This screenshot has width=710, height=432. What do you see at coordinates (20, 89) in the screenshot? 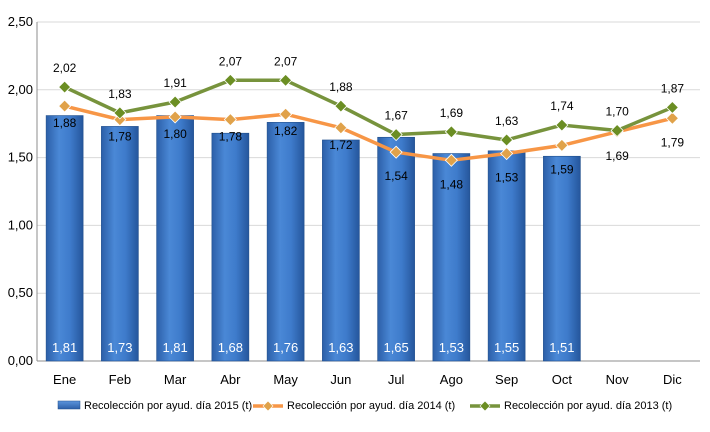
I see `y-tick-label: 2,00` at bounding box center [20, 89].